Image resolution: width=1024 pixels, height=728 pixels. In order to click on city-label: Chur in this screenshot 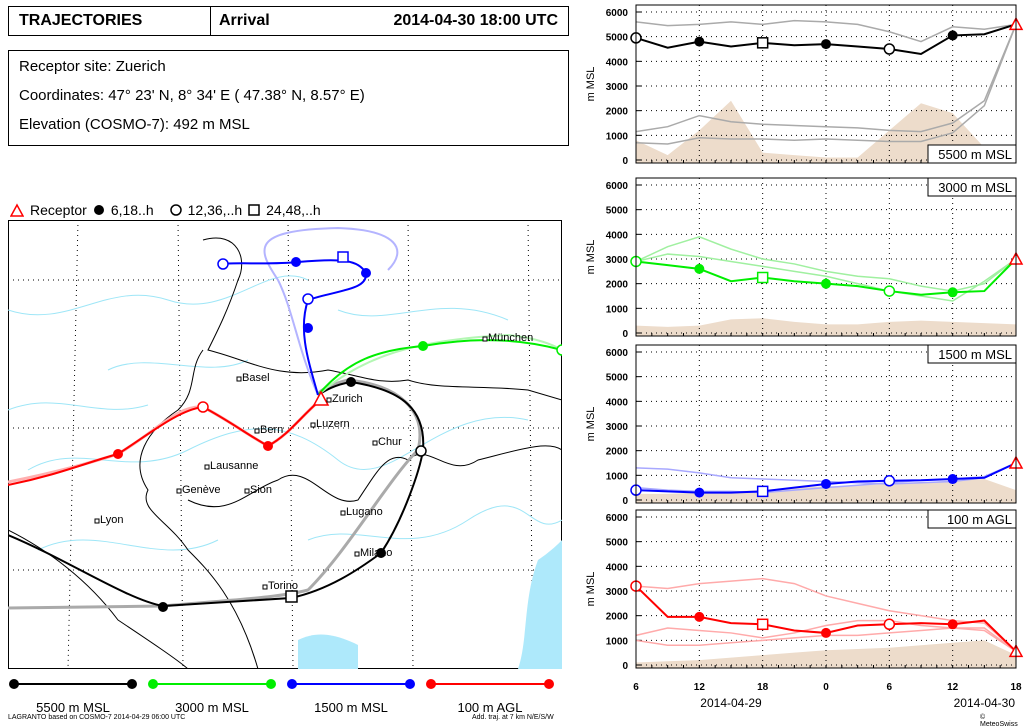, I will do `click(390, 442)`.